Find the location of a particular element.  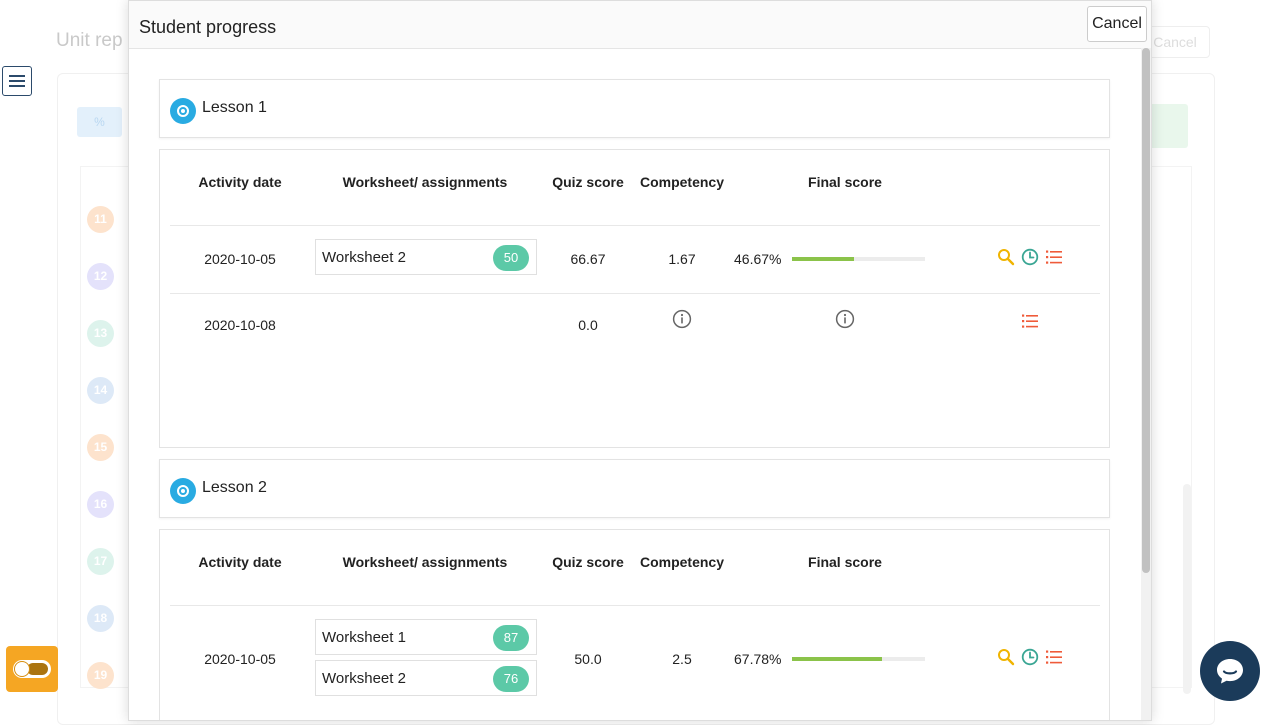

worksheet-item: Worksheet 2 76 is located at coordinates (426, 678).